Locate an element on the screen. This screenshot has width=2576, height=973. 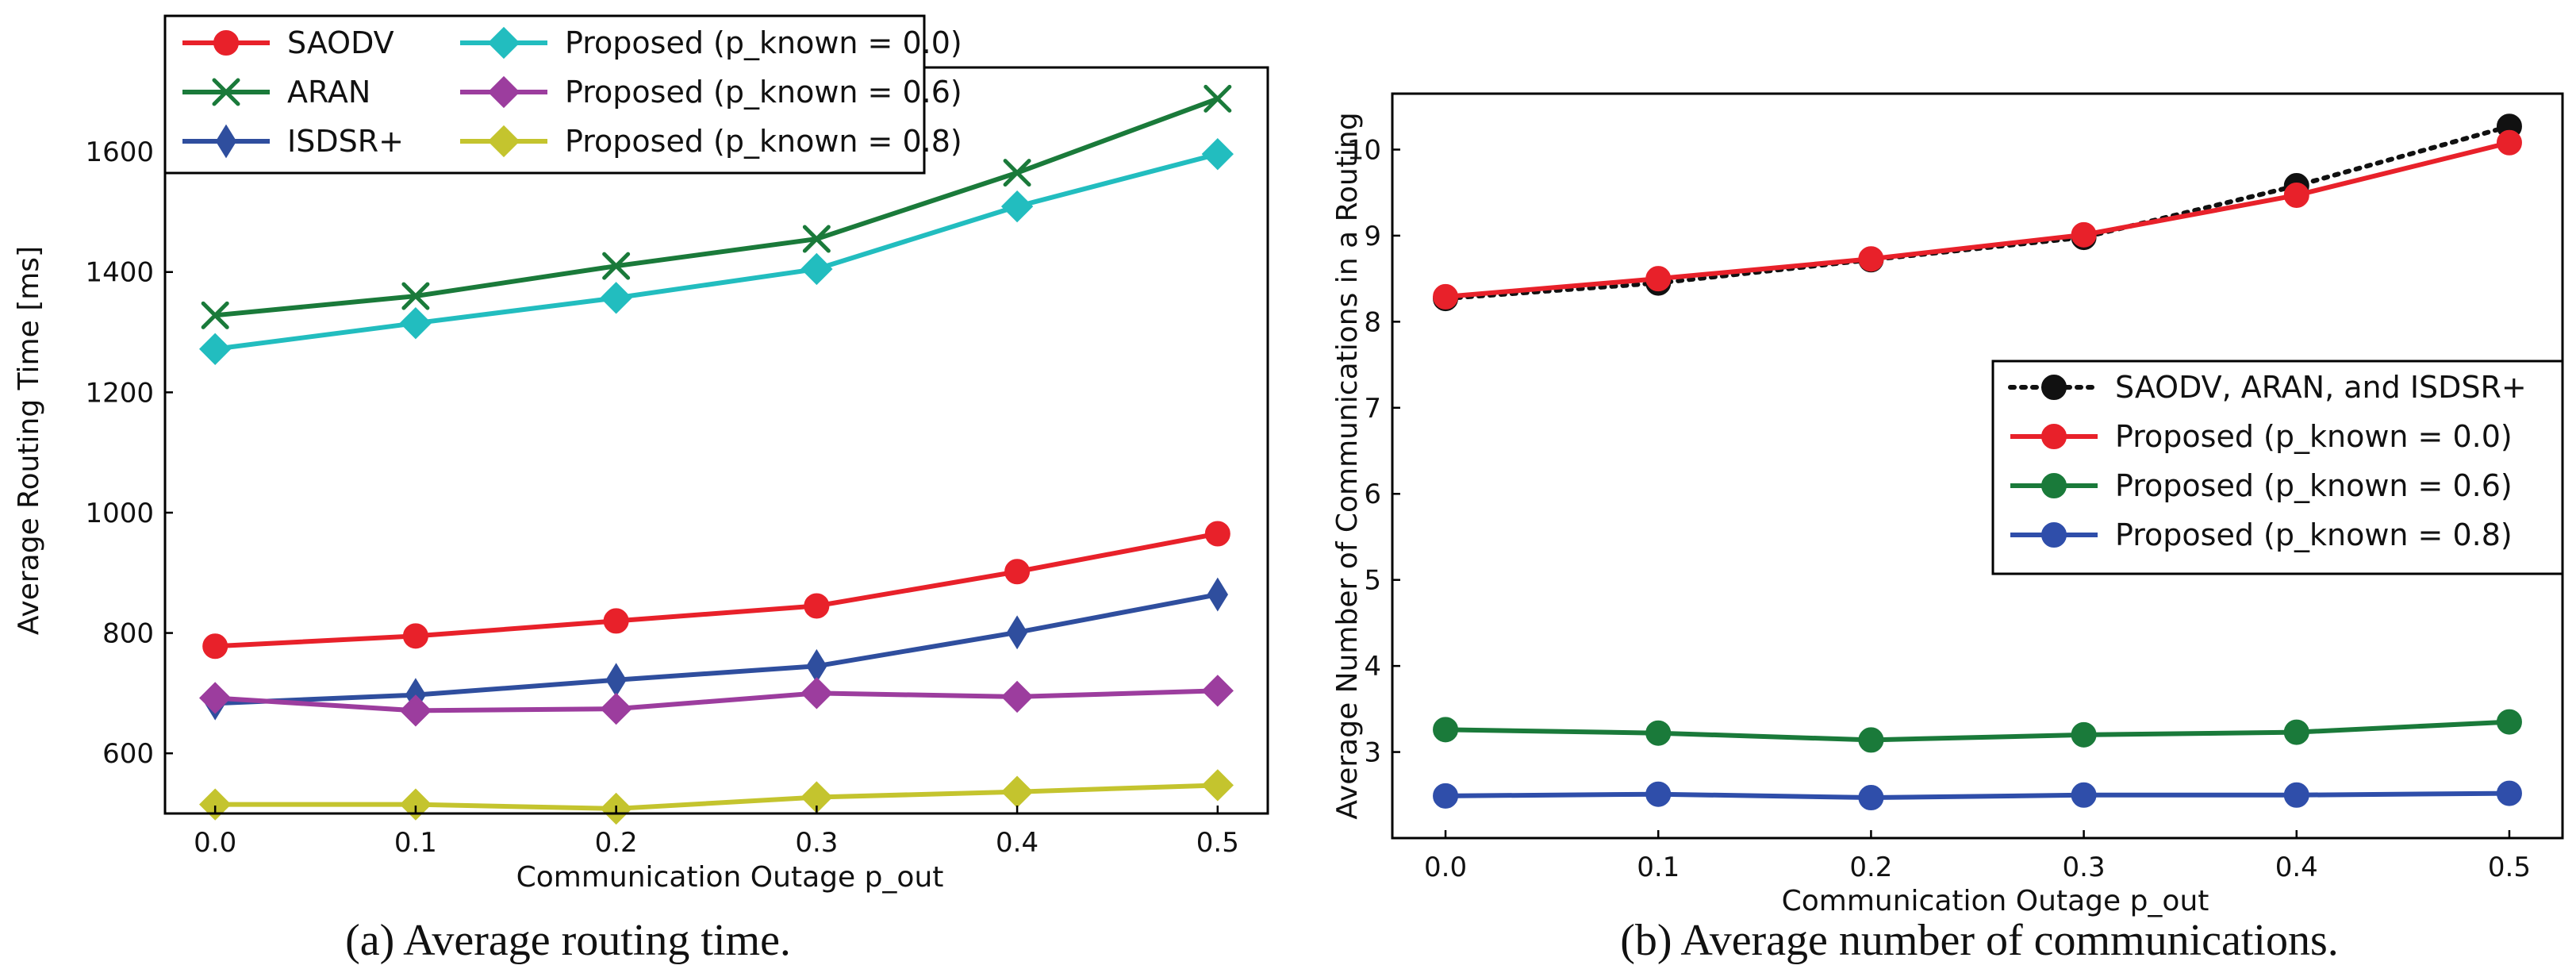
series-saodv is located at coordinates (716, 590).